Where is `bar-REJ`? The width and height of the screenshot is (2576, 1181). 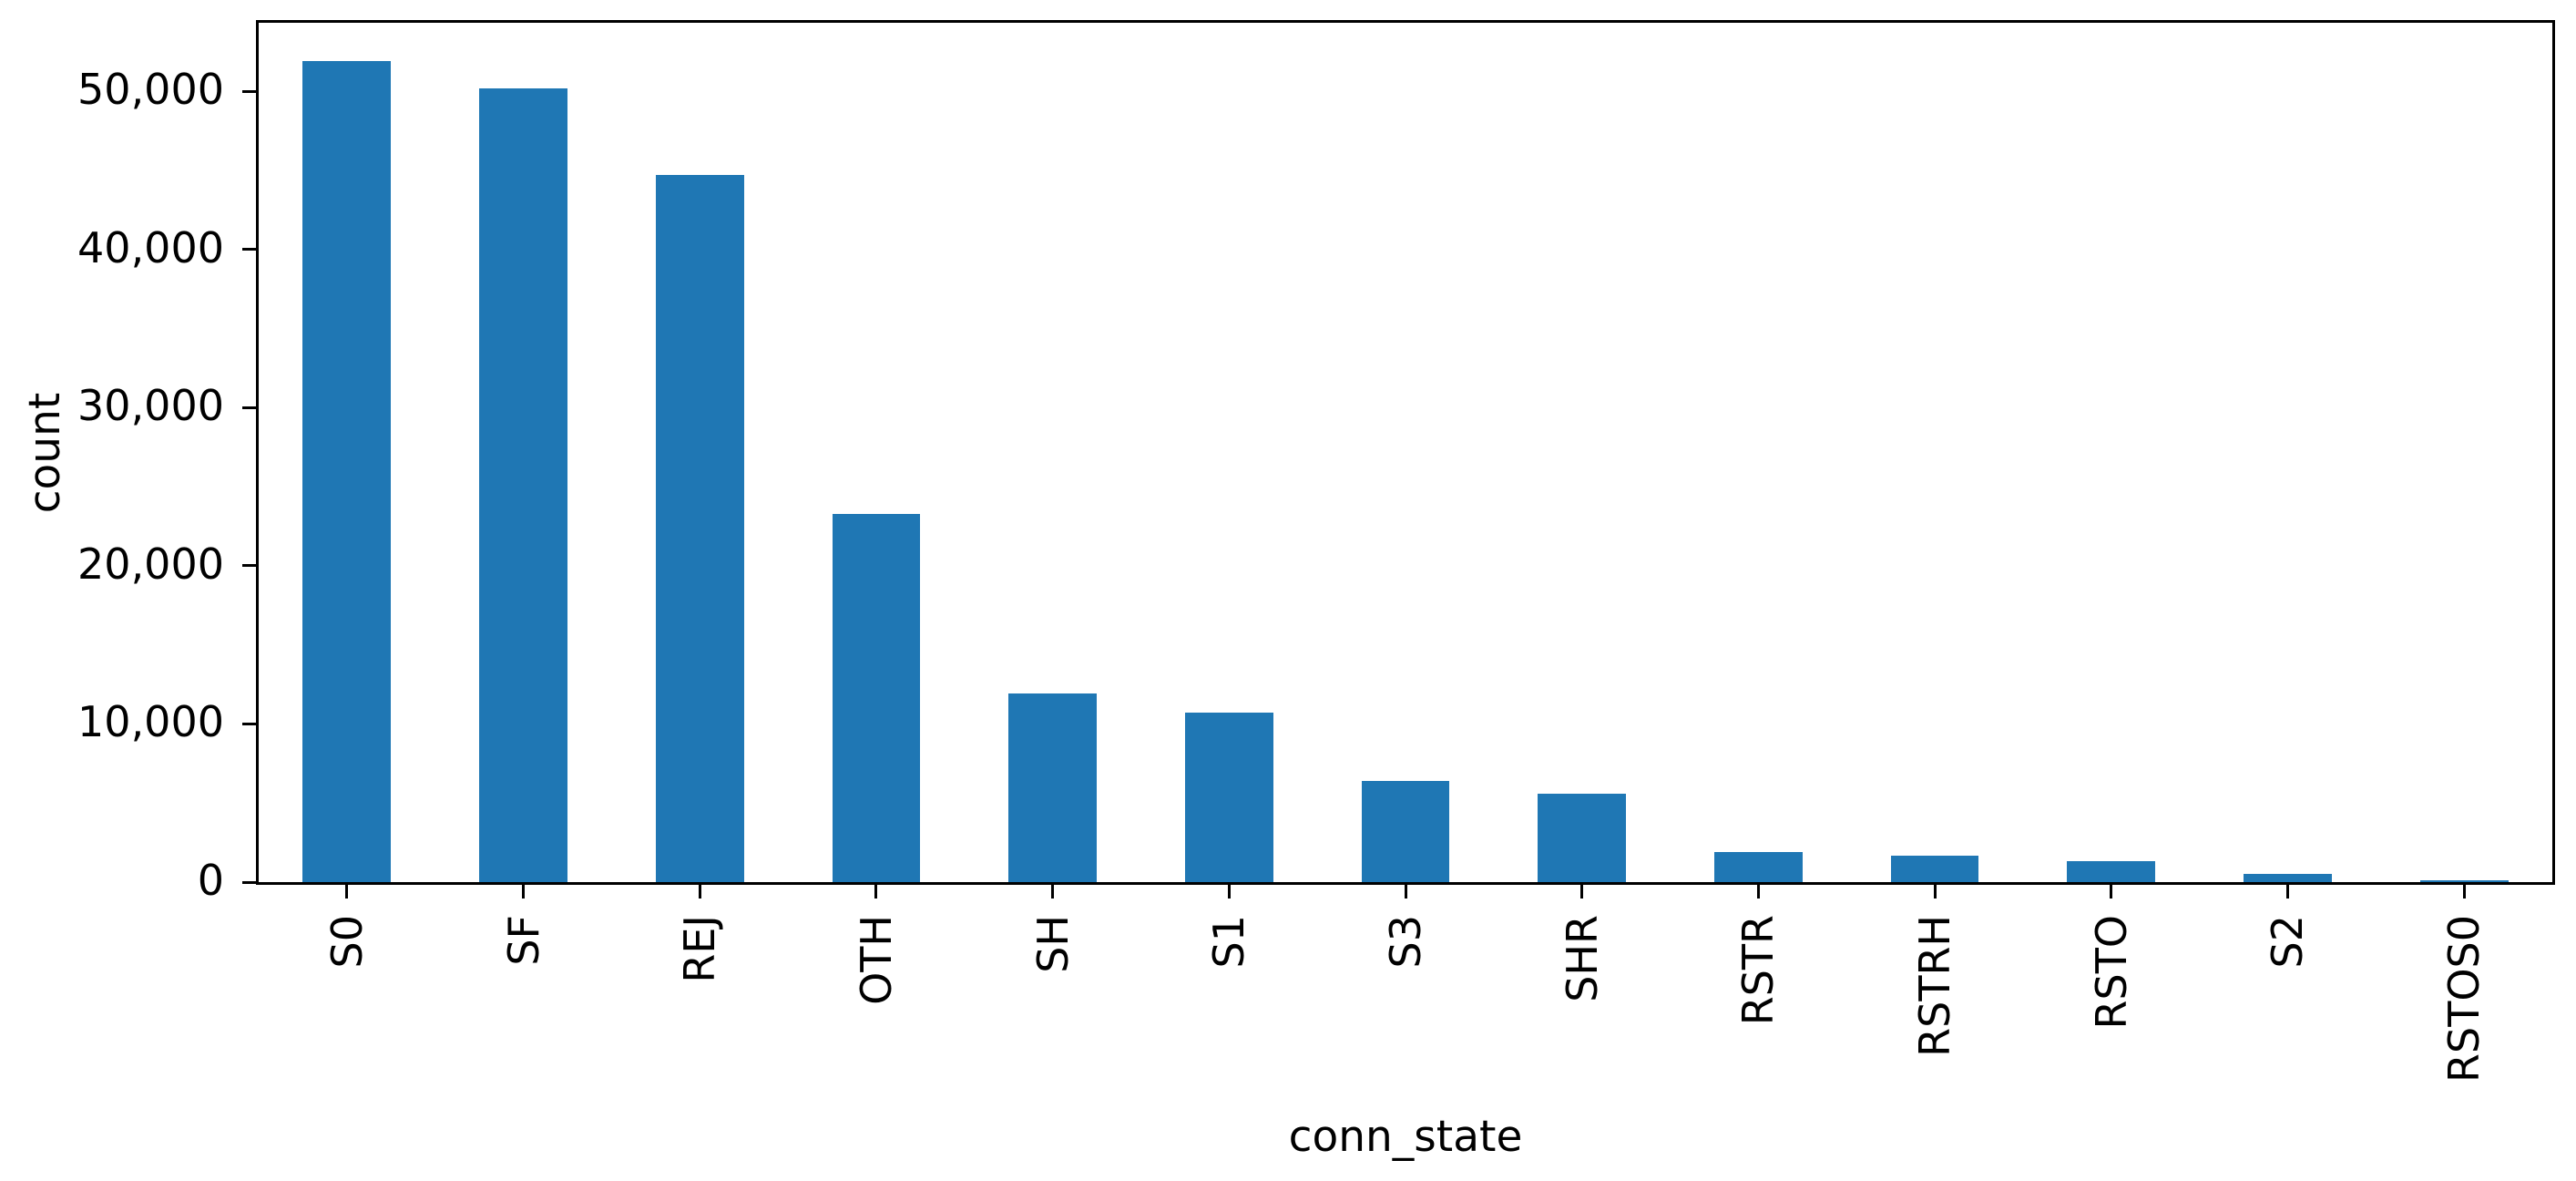
bar-REJ is located at coordinates (700, 528).